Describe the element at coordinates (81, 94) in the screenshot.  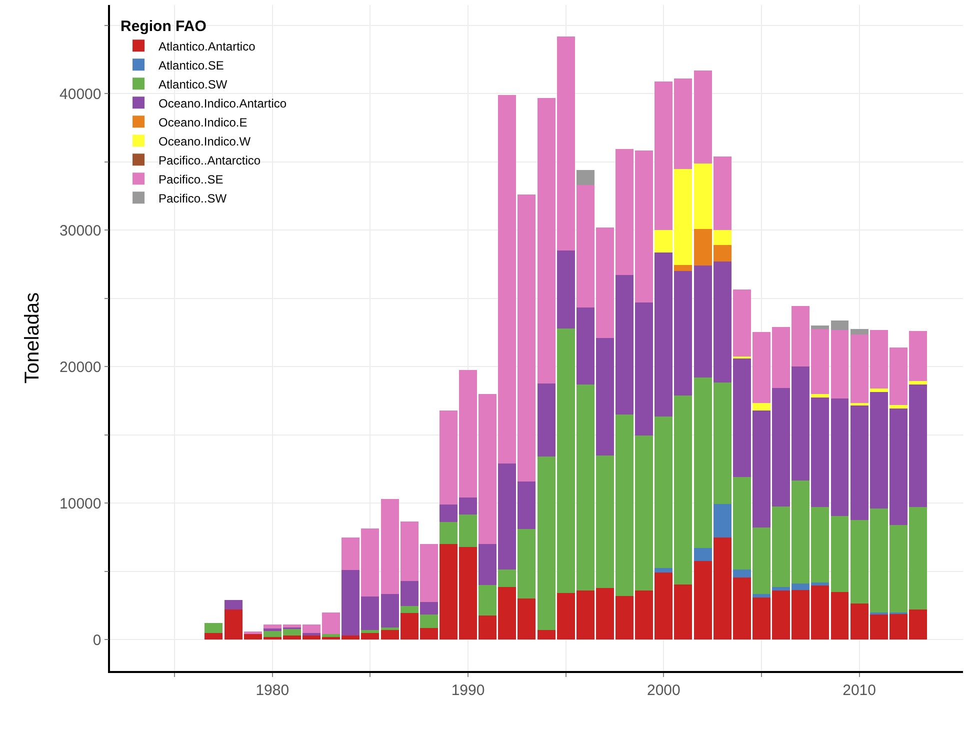
I see `y-tick-label: 40000` at that location.